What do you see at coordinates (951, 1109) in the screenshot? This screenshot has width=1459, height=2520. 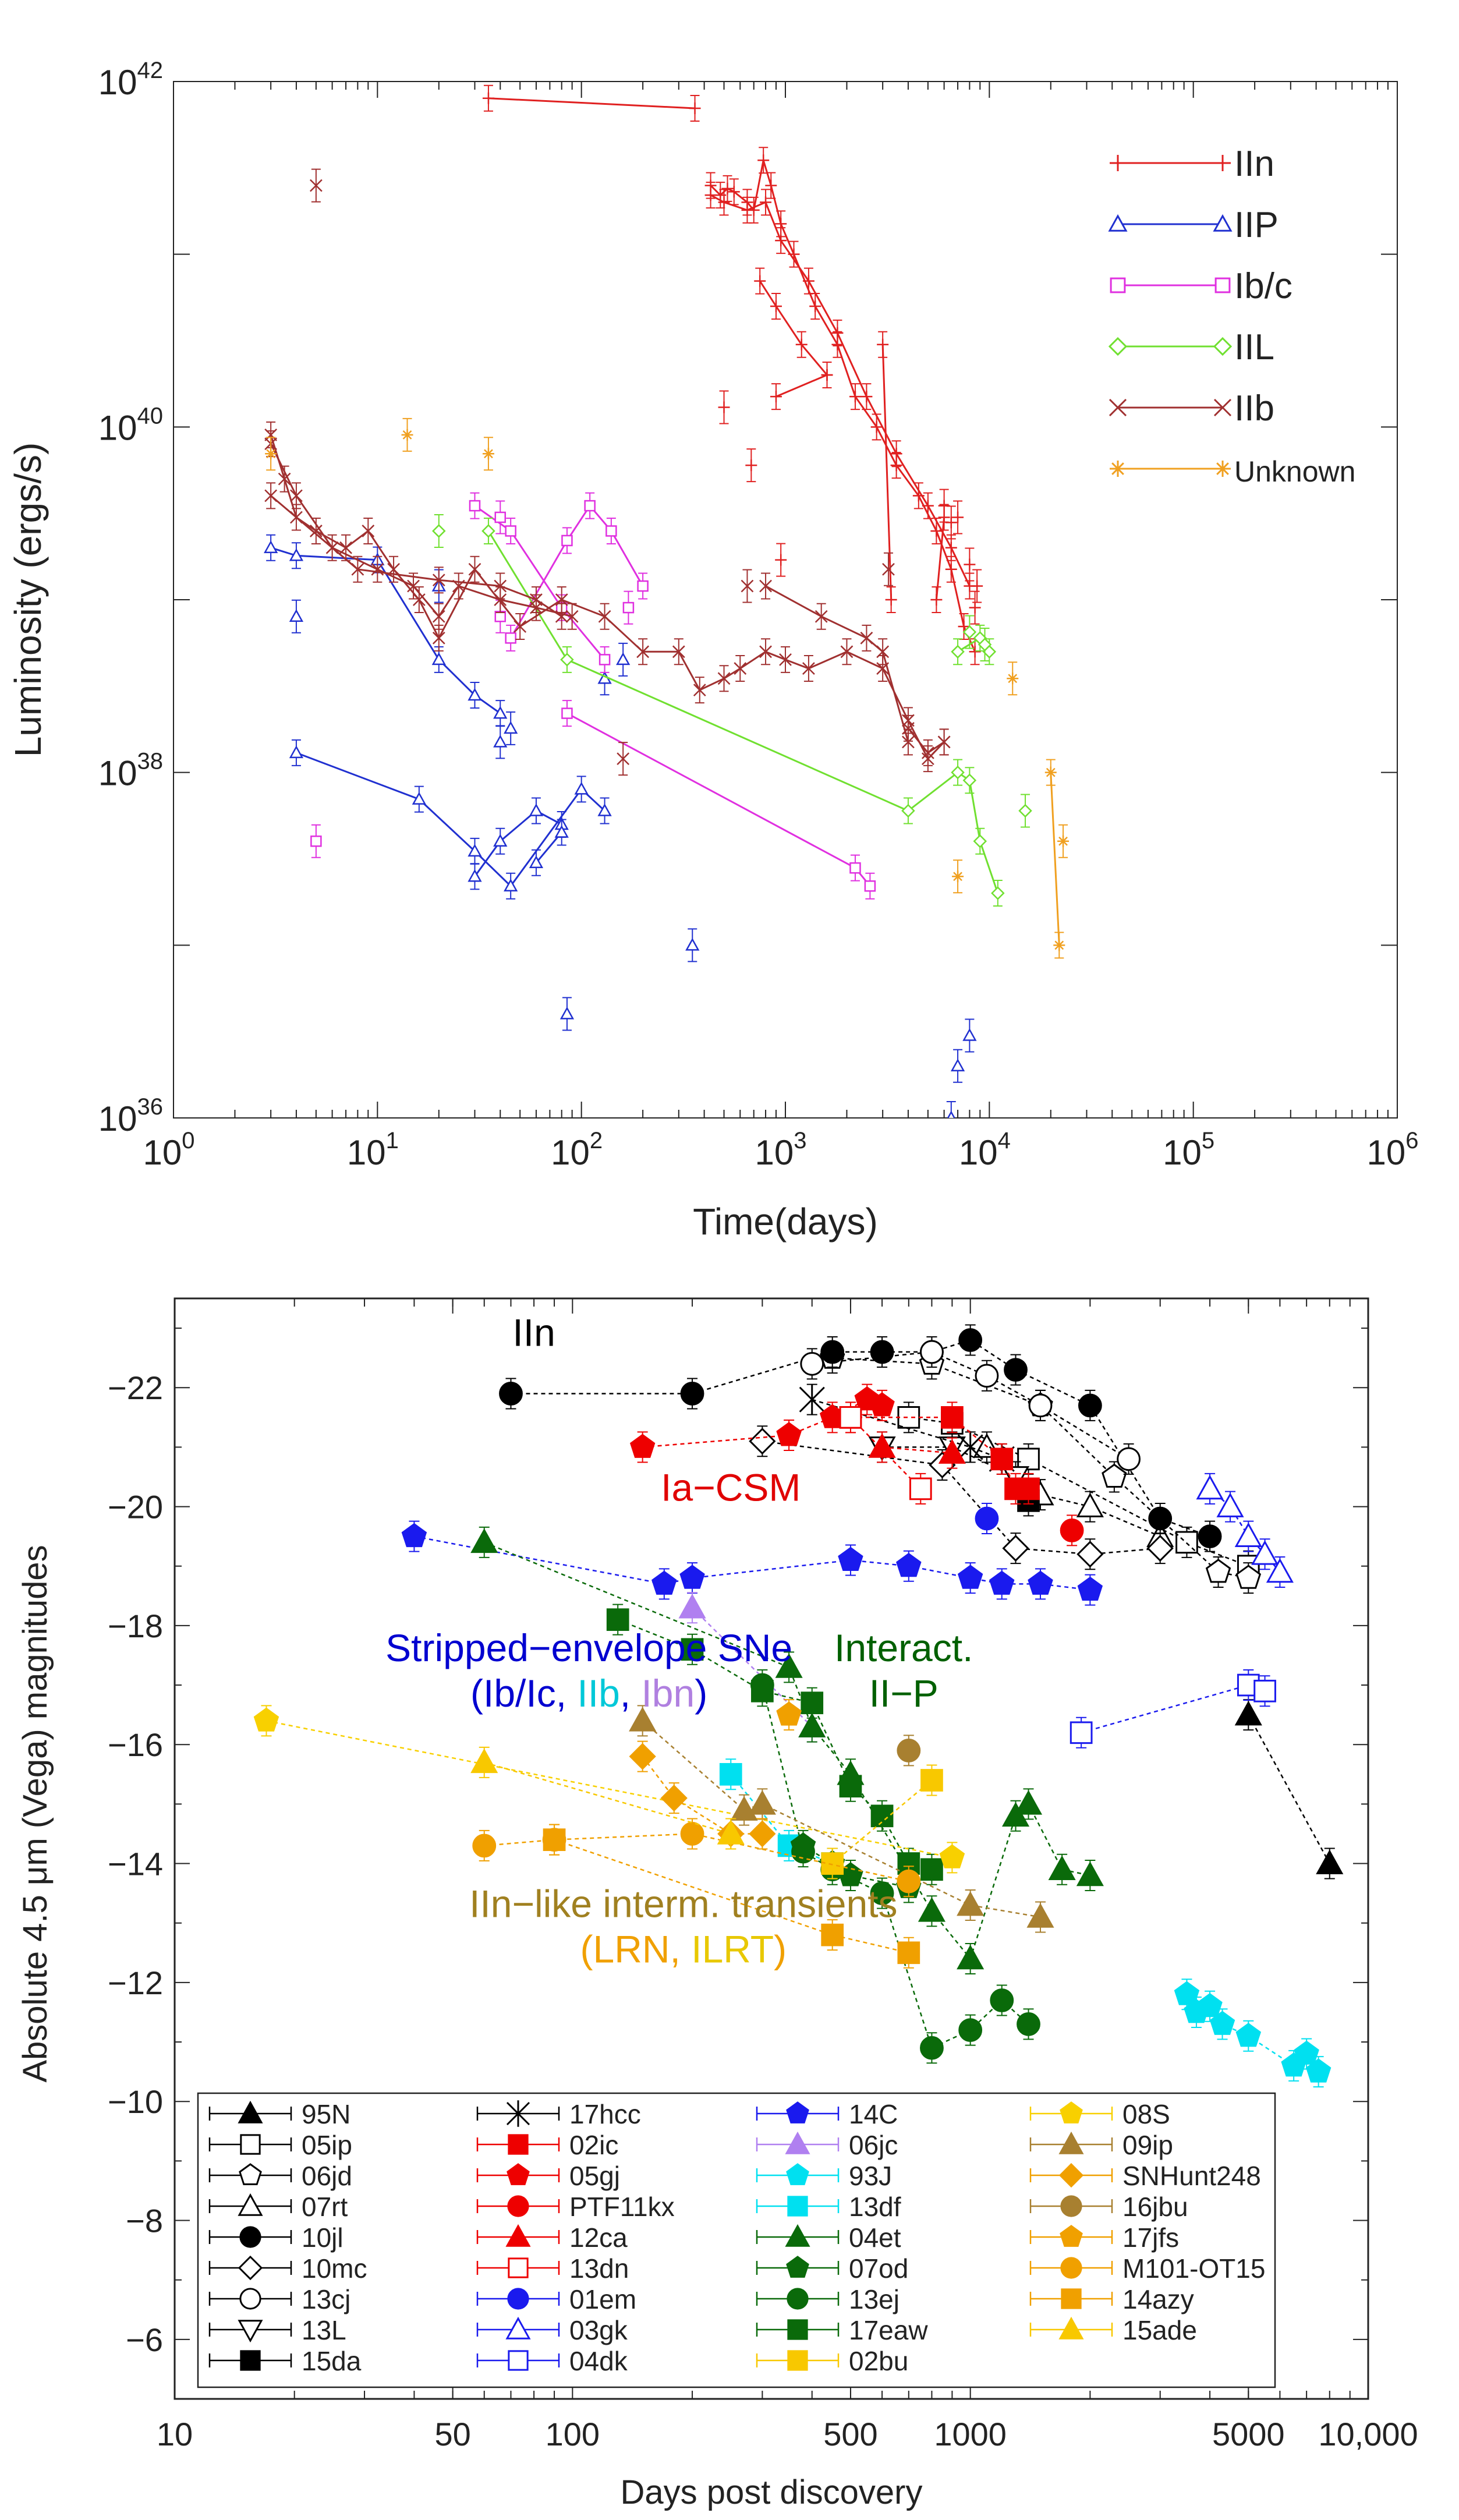 I see `error-bar` at bounding box center [951, 1109].